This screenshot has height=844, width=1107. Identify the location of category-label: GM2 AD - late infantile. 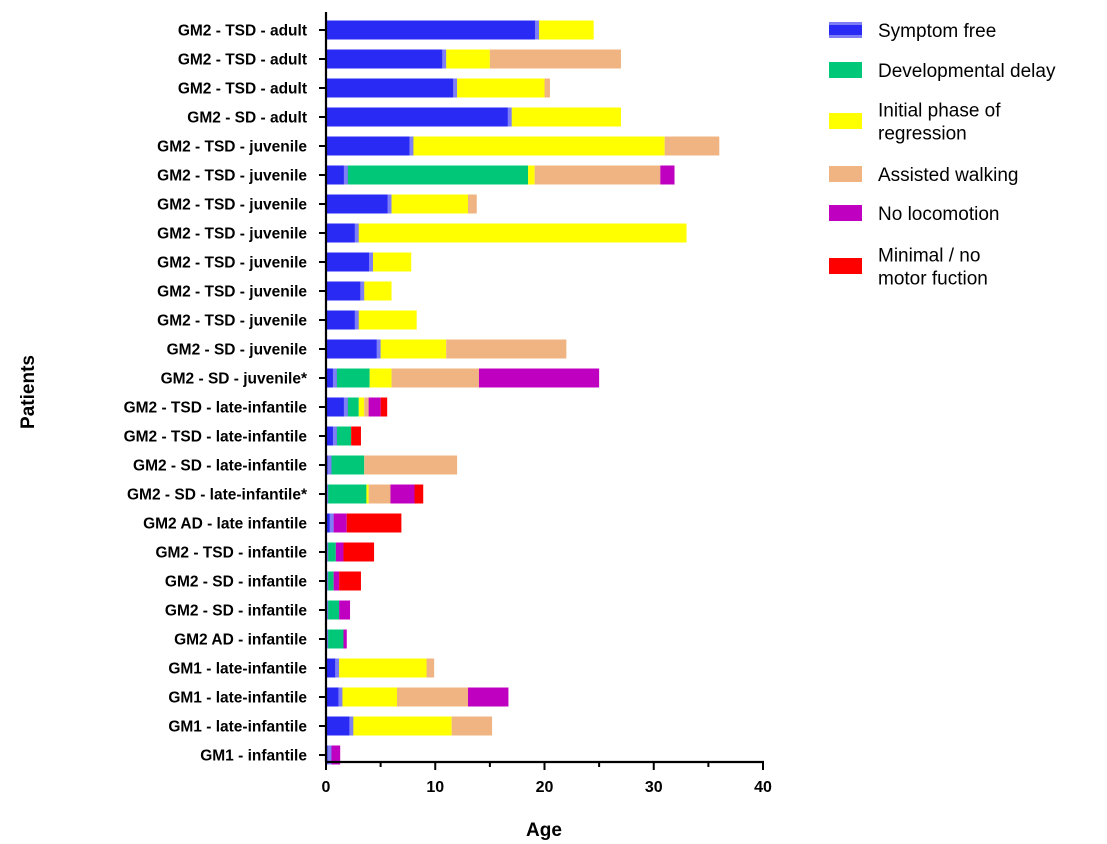
(225, 524).